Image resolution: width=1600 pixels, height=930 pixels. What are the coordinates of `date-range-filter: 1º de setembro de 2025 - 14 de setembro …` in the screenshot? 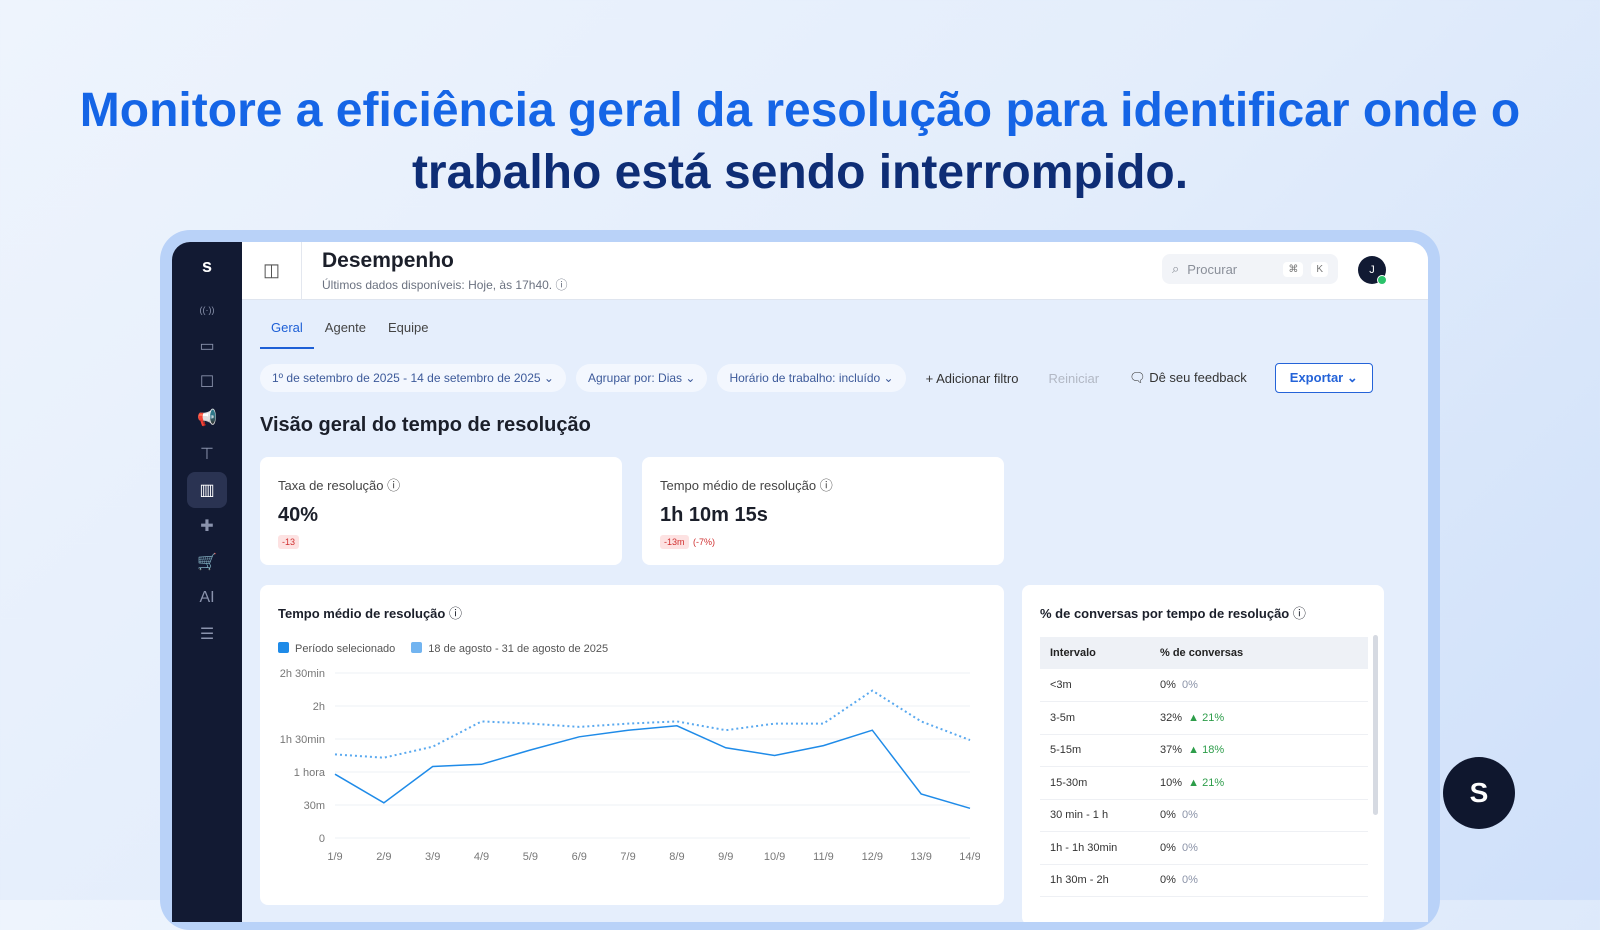 It's located at (413, 378).